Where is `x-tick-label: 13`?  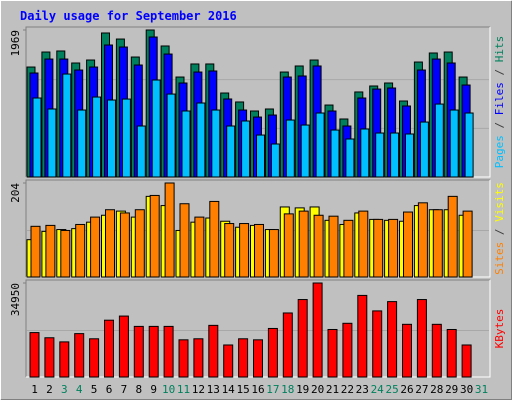 x-tick-label: 13 is located at coordinates (213, 389).